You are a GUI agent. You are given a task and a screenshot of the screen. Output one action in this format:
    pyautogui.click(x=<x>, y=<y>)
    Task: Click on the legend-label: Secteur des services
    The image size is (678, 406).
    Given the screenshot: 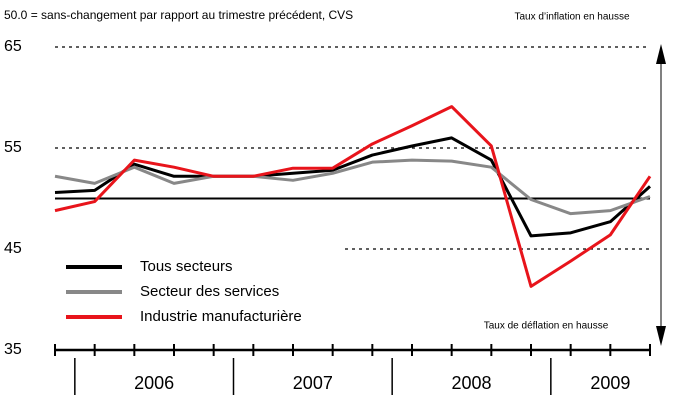 What is the action you would take?
    pyautogui.click(x=209, y=291)
    